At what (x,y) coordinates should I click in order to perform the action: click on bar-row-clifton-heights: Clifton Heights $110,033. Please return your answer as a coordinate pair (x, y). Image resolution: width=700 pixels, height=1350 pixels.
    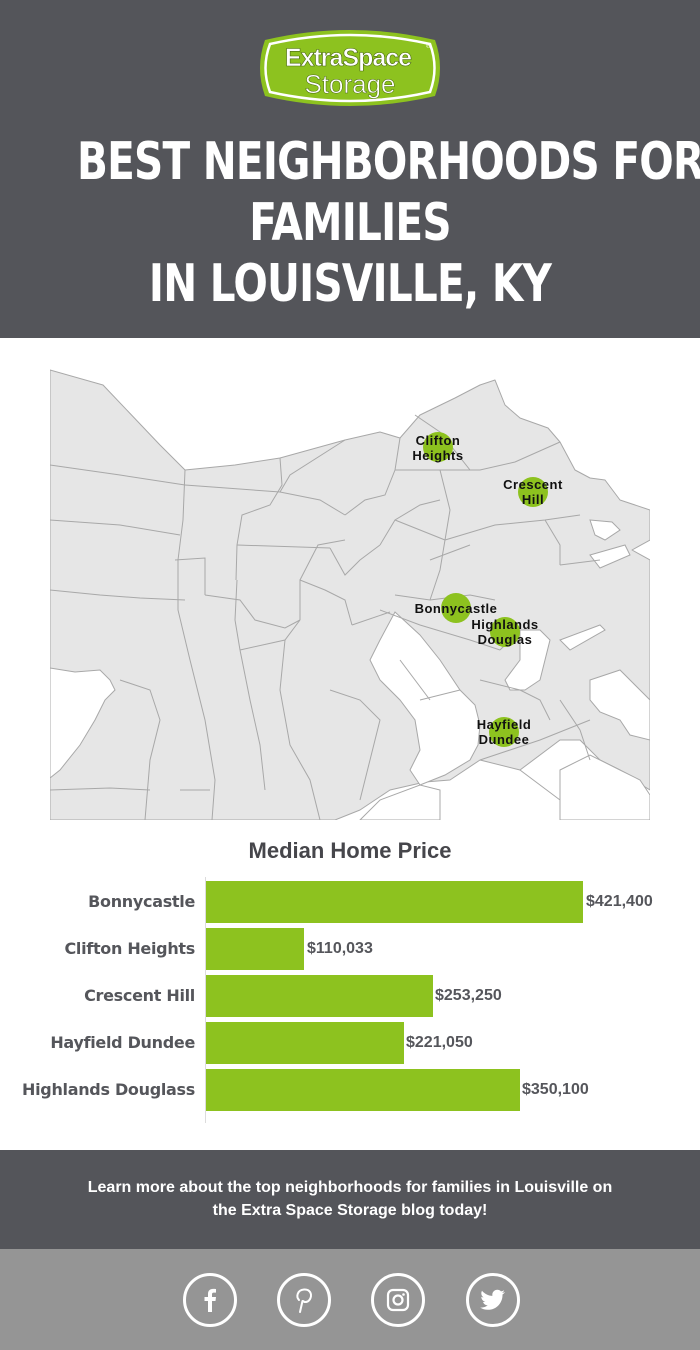
    Looking at the image, I should click on (350, 949).